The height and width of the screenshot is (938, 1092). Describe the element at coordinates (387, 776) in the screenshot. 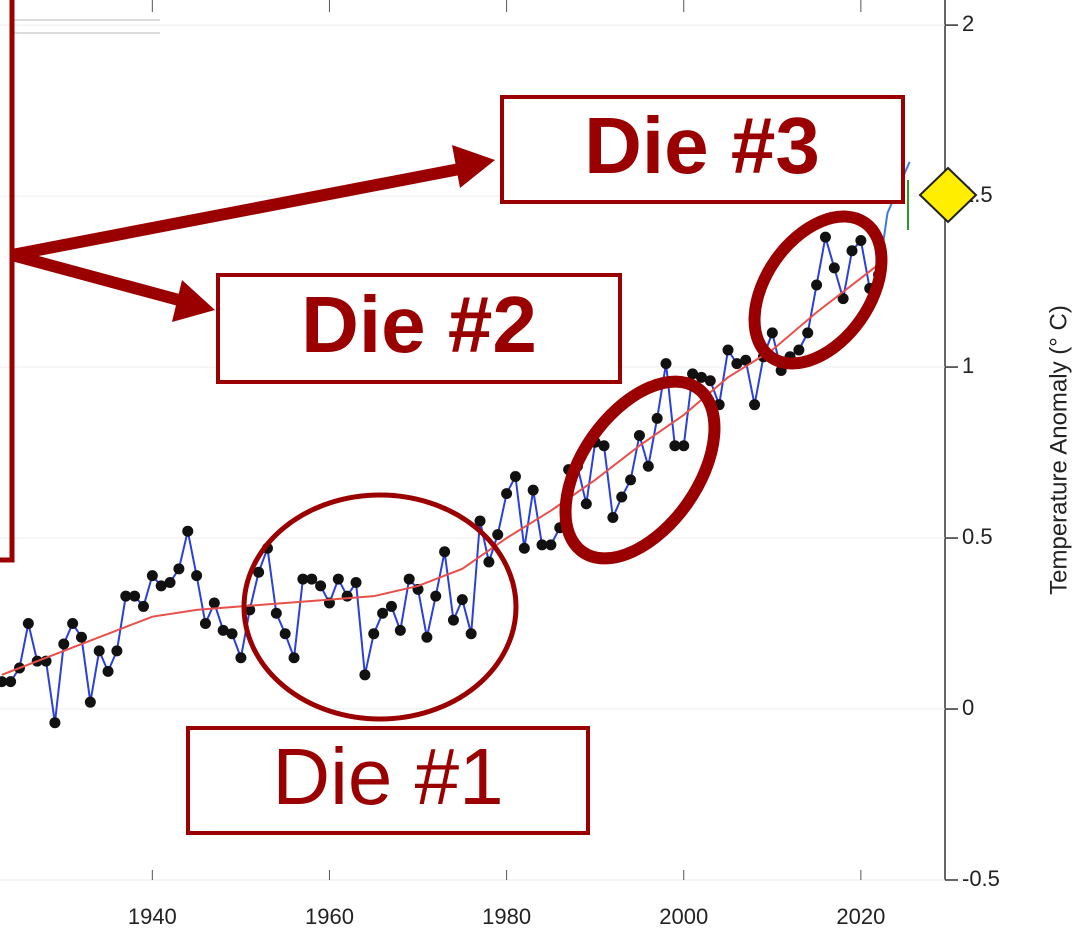

I see `annotation: Die #1` at that location.